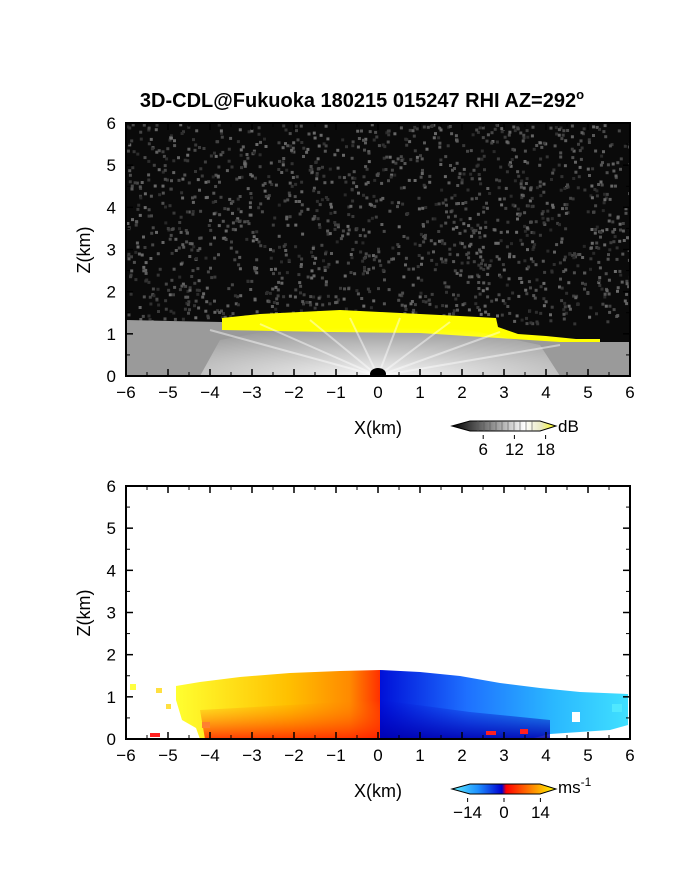 This screenshot has width=680, height=880. I want to click on backscatter-colorbar: dB 6 12 18, so click(514, 438).